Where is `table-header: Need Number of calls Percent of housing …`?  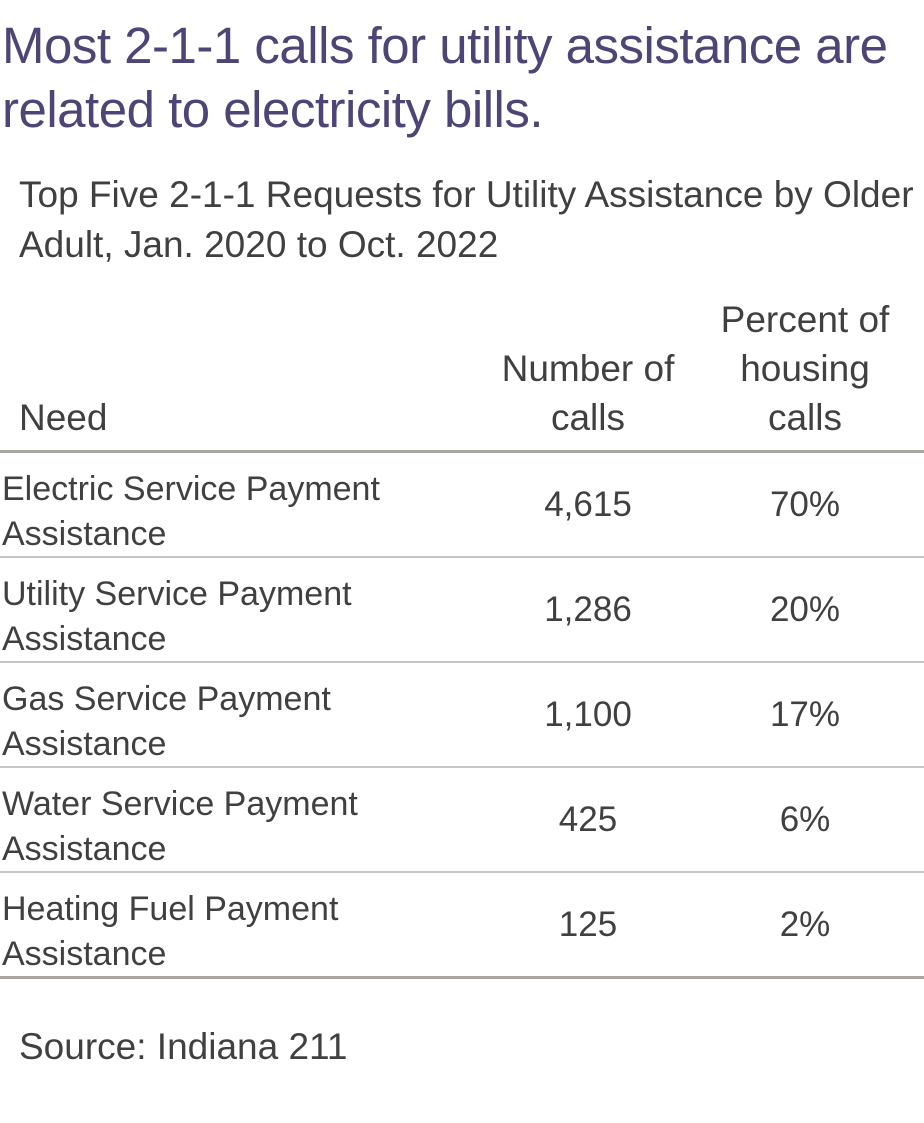
table-header: Need Number of calls Percent of housing … is located at coordinates (462, 374).